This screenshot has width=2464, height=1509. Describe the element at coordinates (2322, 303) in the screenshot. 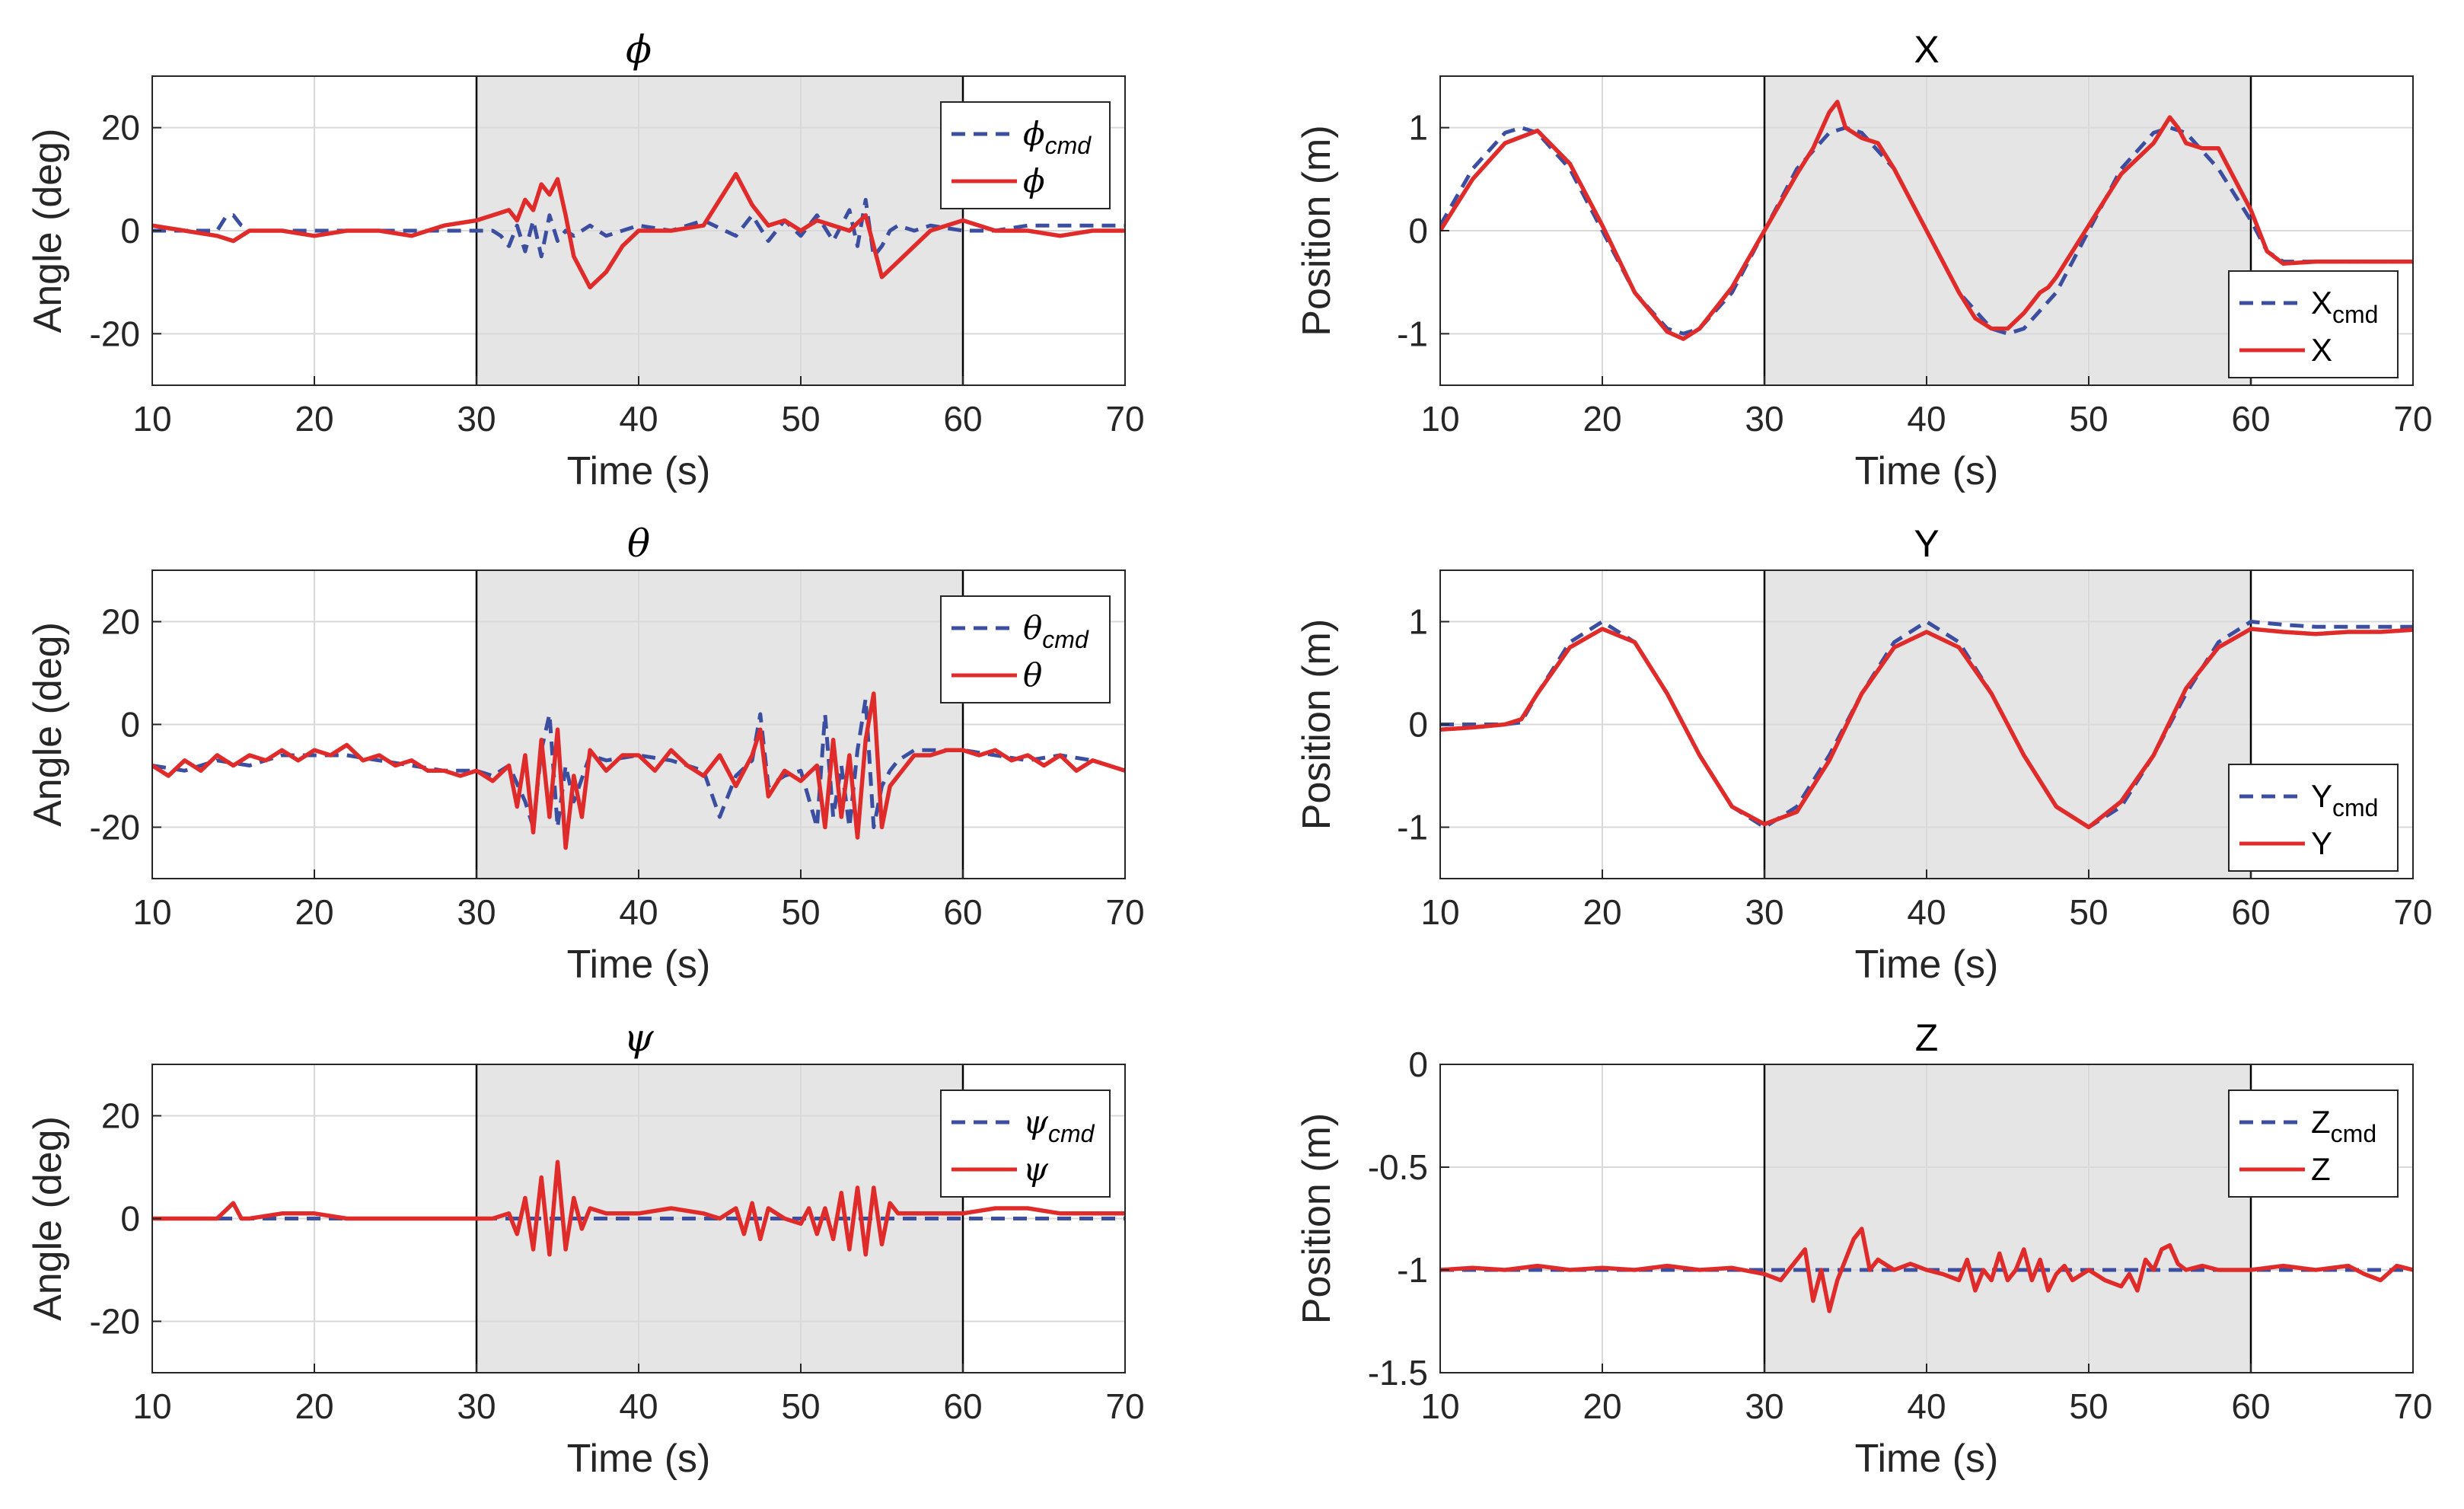

I see `legend-symbol: X` at that location.